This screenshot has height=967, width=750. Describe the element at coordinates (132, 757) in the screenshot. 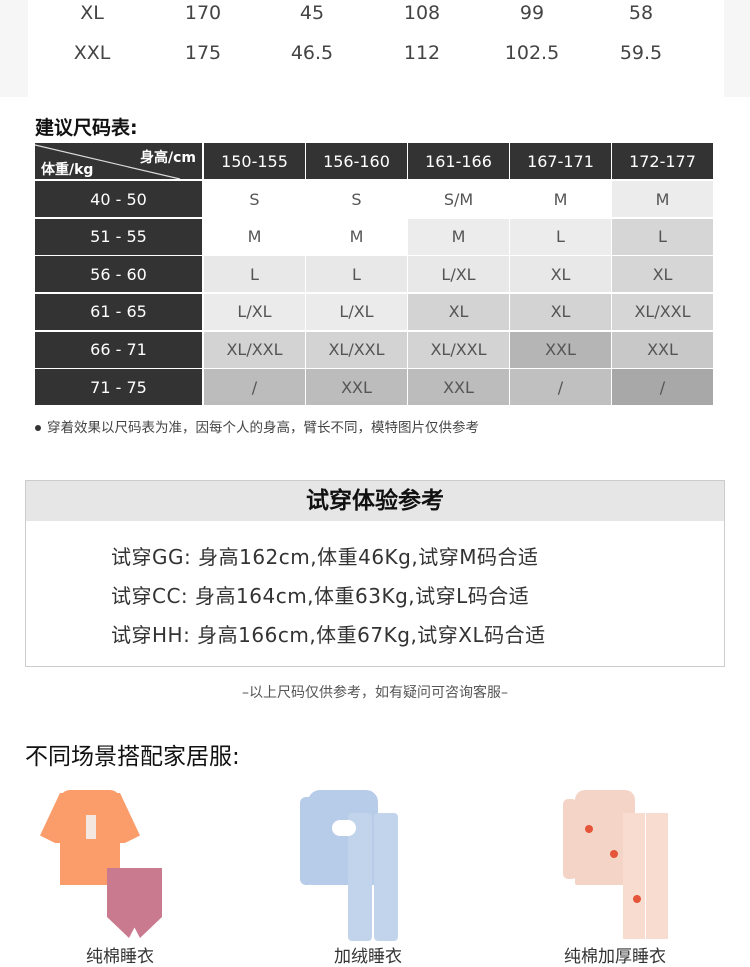

I see `scenes-title: 不同场景搭配家居服:` at that location.